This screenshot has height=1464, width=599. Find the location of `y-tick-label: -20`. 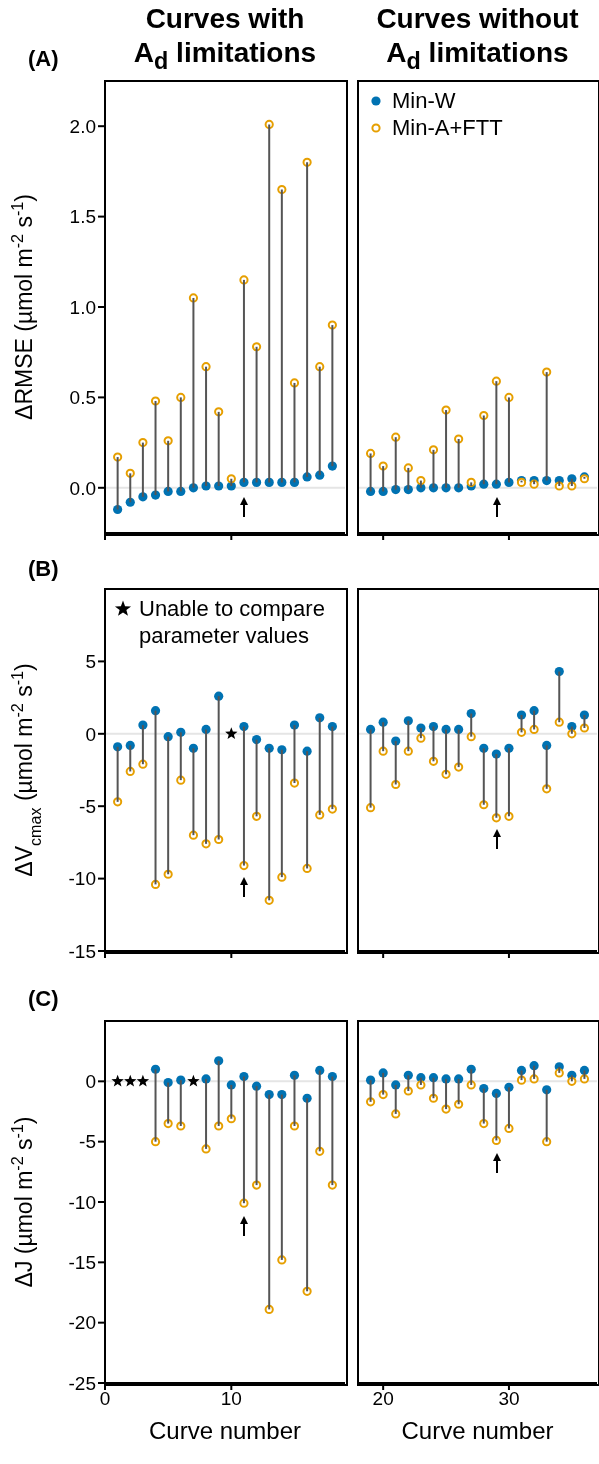

y-tick-label: -20 is located at coordinates (82, 1323).